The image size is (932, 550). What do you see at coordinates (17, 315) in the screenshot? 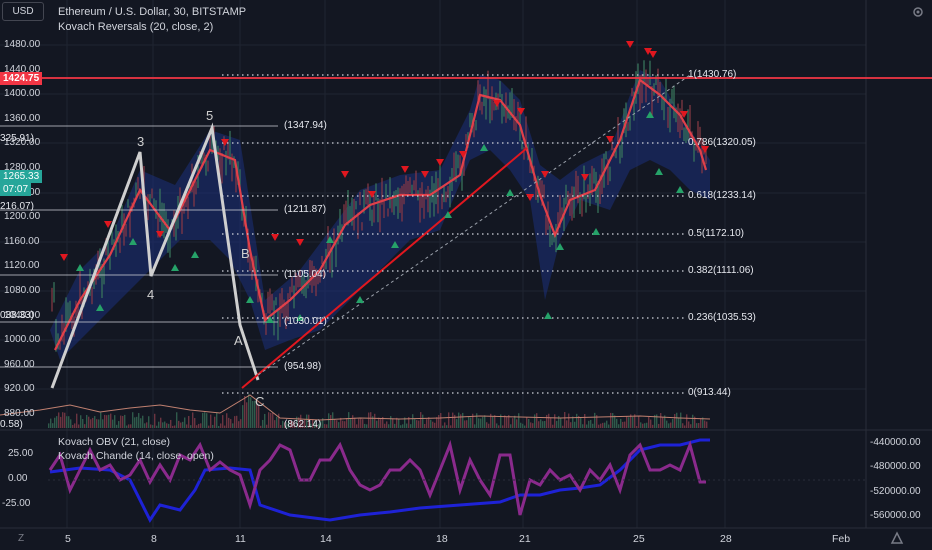
I see `left-cut-label: 038.33)` at bounding box center [17, 315].